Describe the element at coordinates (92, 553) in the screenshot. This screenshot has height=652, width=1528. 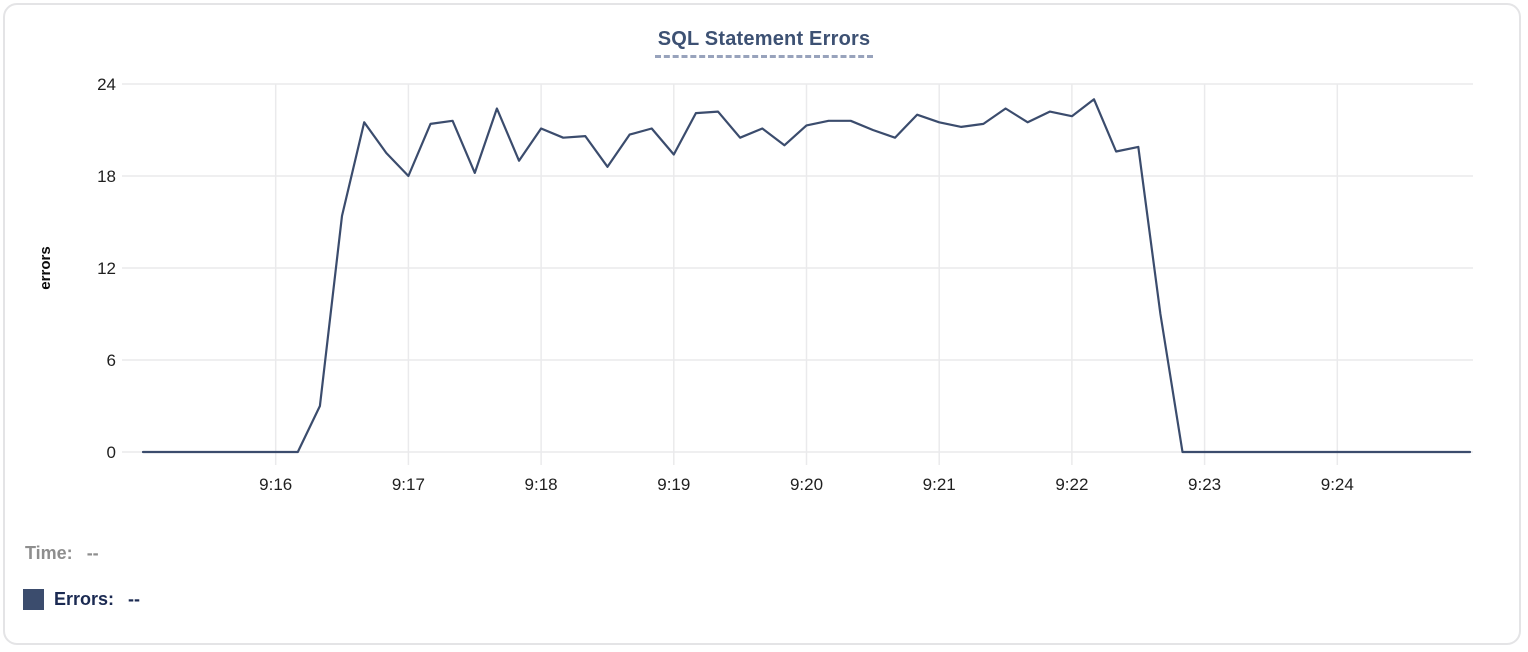
I see `tooltip-time-value: --` at that location.